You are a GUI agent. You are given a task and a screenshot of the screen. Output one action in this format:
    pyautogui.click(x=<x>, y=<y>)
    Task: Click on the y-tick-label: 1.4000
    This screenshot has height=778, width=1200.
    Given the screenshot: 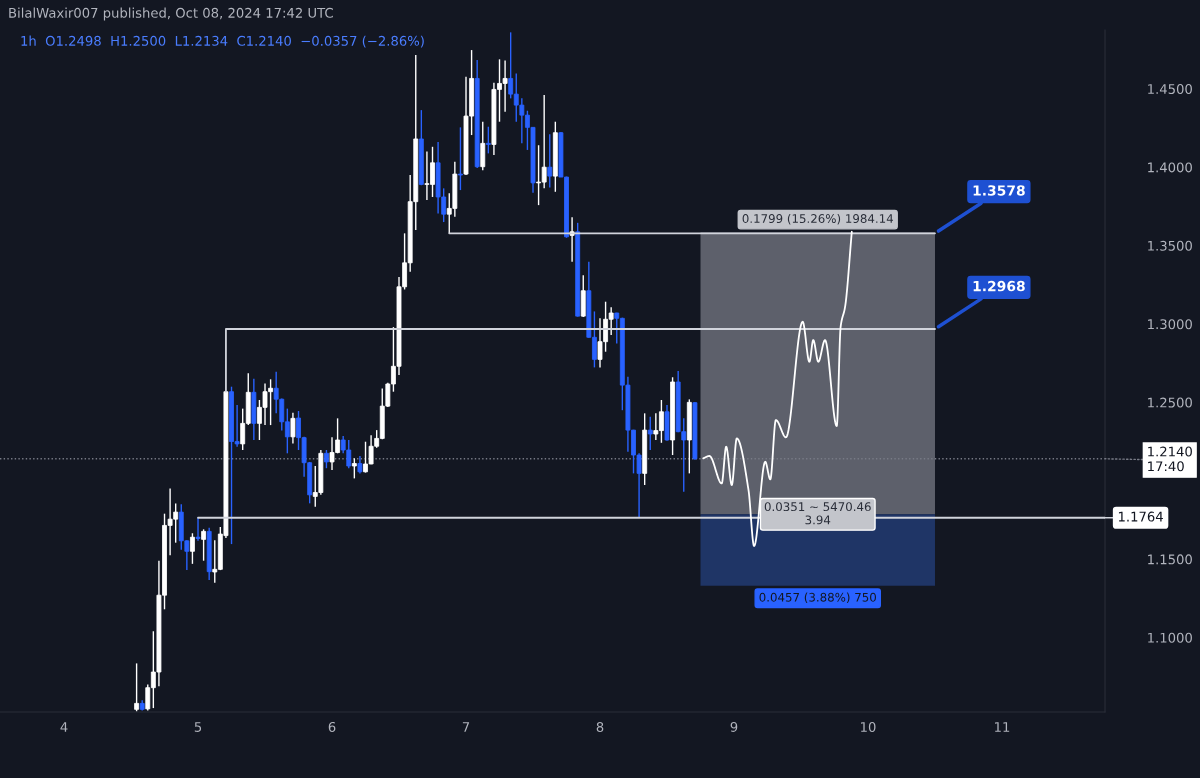 What is the action you would take?
    pyautogui.click(x=1170, y=167)
    